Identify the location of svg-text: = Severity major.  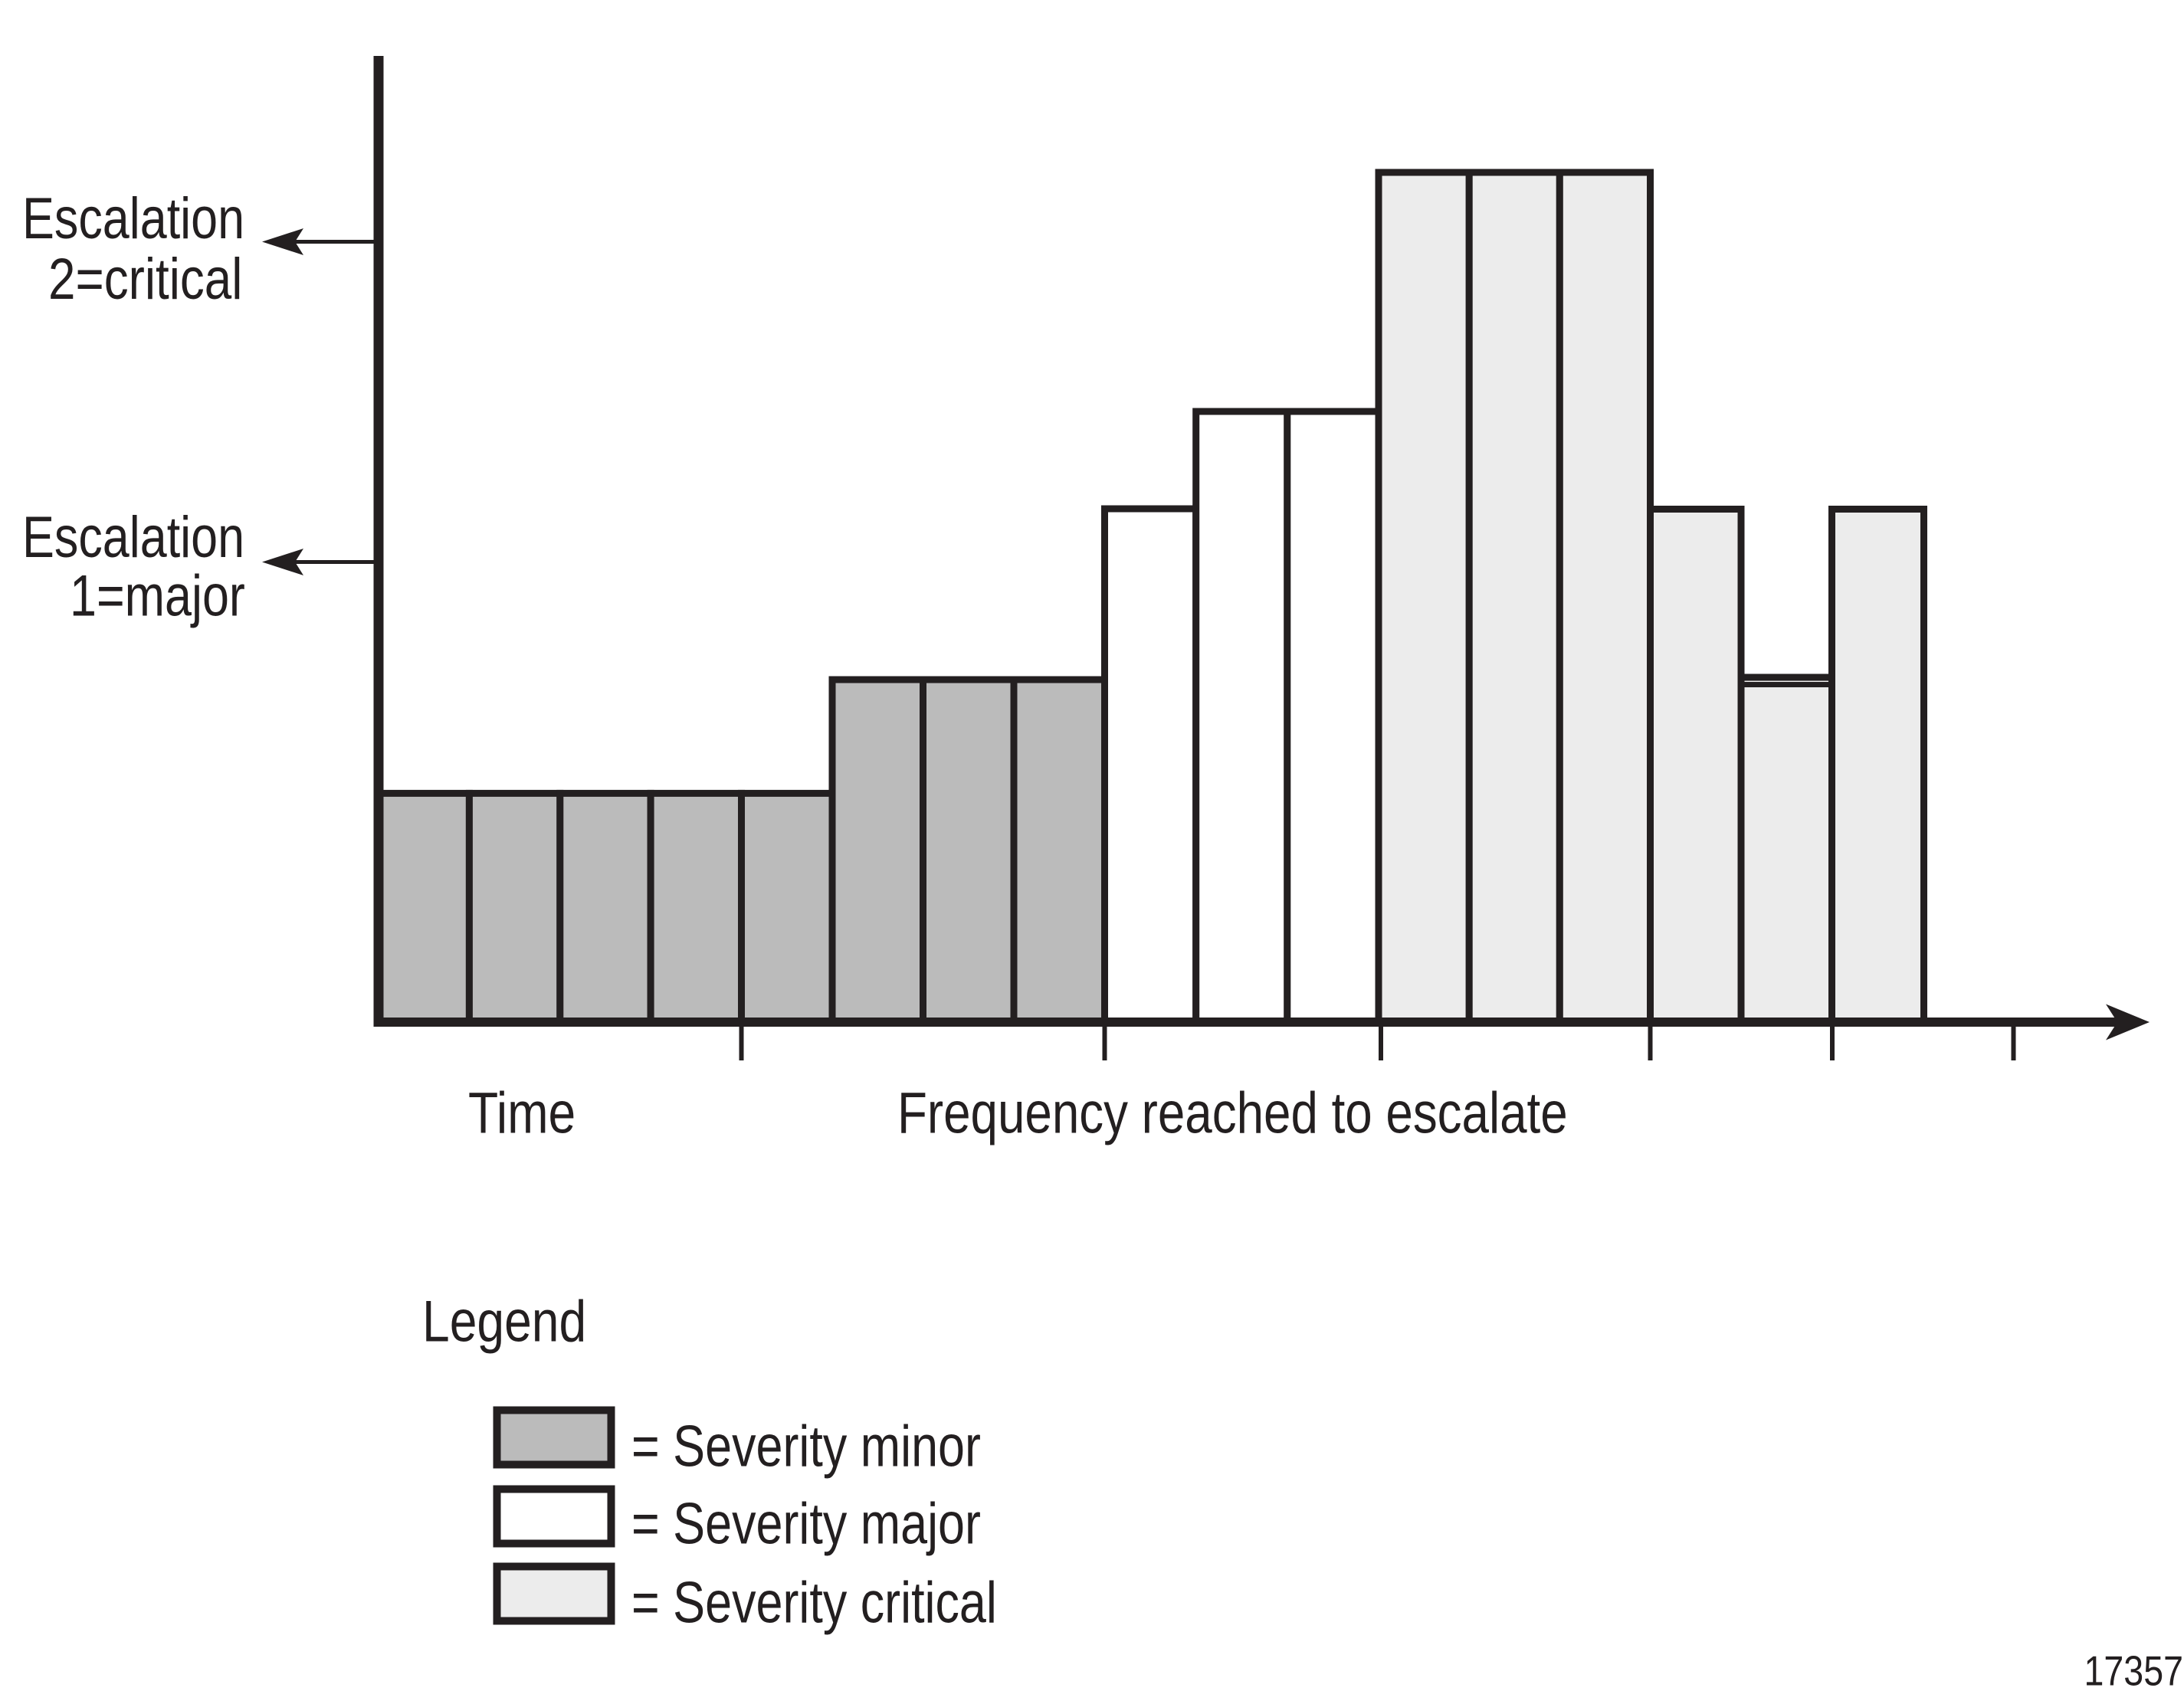
(806, 1523).